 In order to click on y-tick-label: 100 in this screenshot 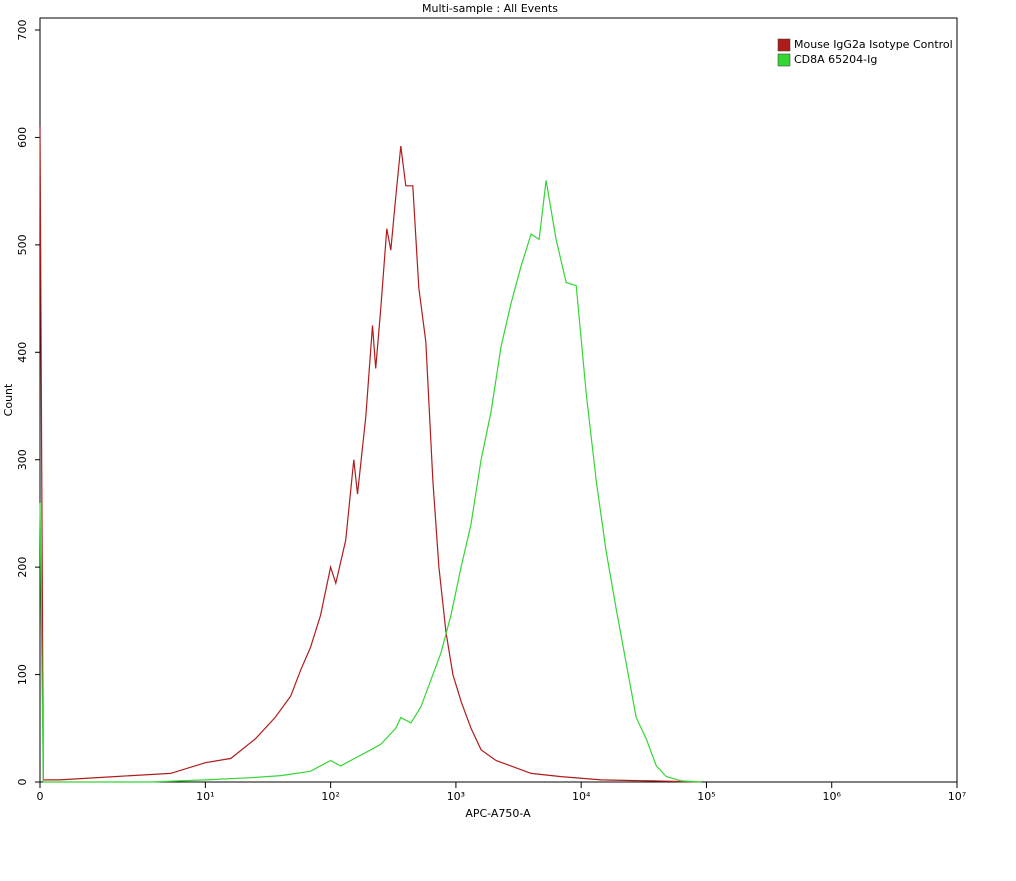, I will do `click(22, 674)`.